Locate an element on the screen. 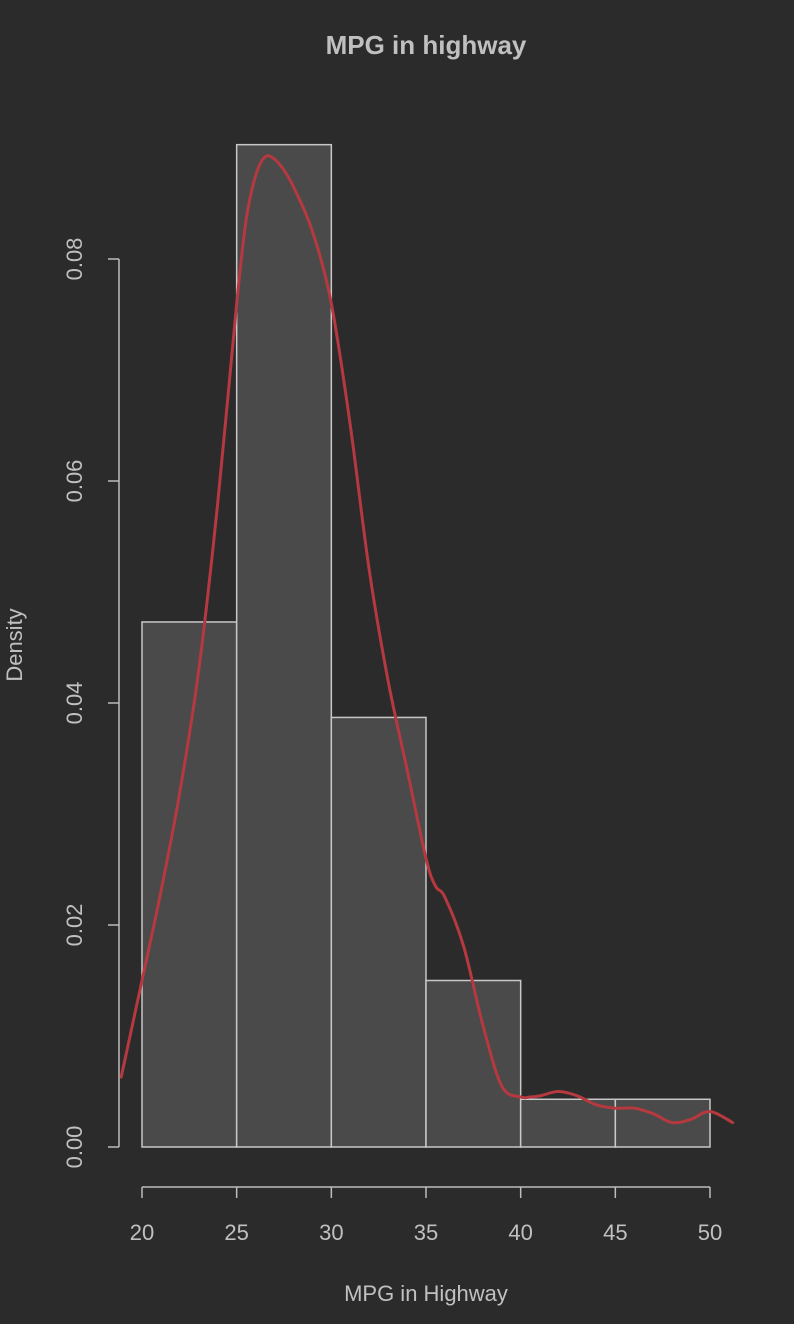 The width and height of the screenshot is (794, 1324). chart-title: MPG in highway is located at coordinates (426, 45).